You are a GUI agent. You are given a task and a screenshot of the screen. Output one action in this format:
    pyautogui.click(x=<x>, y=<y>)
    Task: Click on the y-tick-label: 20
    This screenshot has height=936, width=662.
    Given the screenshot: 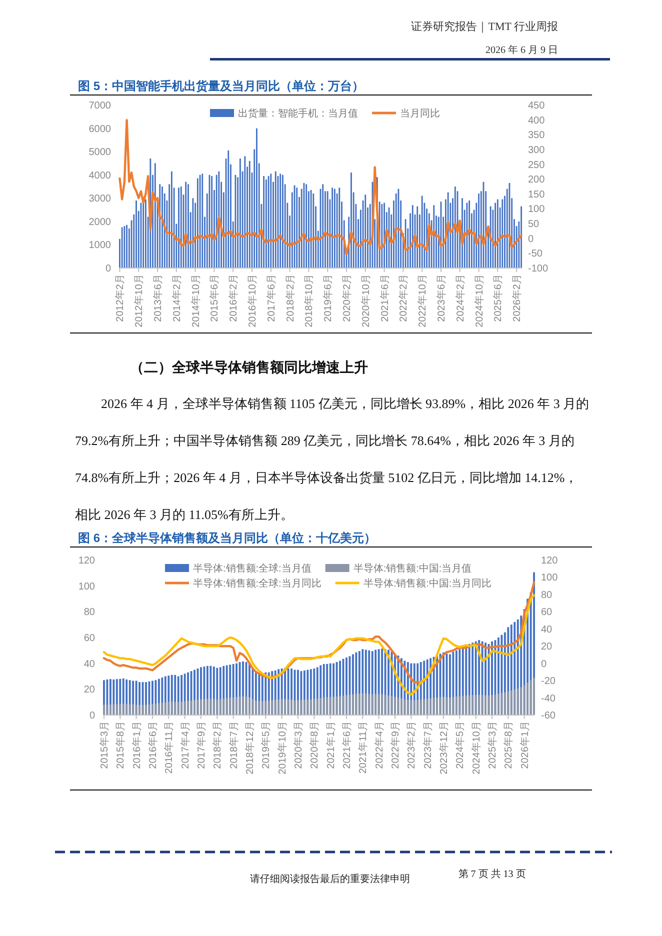 What is the action you would take?
    pyautogui.click(x=90, y=690)
    